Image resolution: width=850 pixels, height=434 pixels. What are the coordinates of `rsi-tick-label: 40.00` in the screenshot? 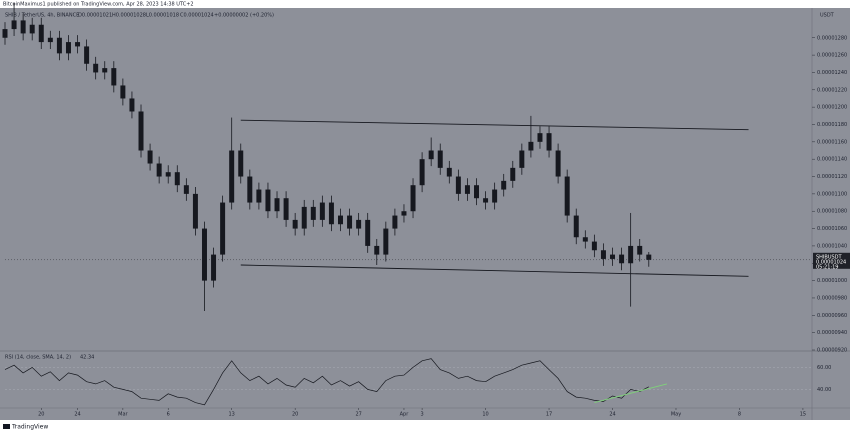 It's located at (824, 390).